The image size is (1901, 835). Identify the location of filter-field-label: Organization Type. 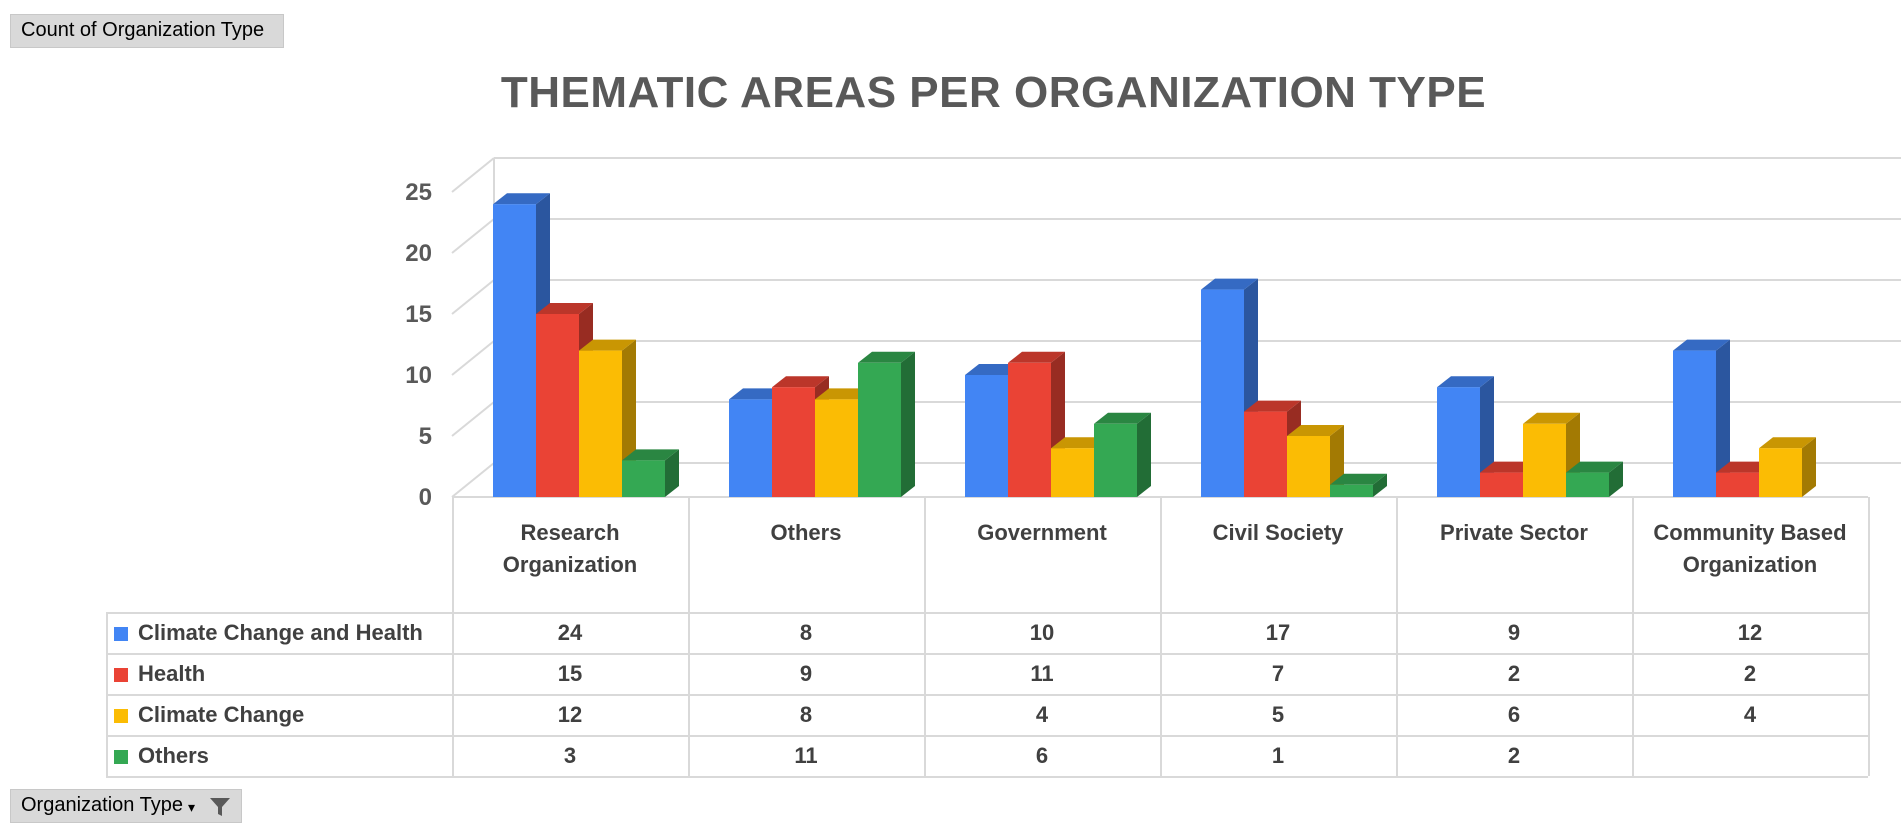
(102, 805).